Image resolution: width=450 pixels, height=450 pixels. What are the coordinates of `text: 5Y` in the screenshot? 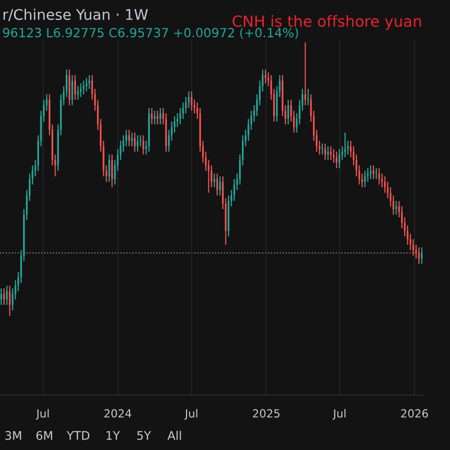 It's located at (144, 435).